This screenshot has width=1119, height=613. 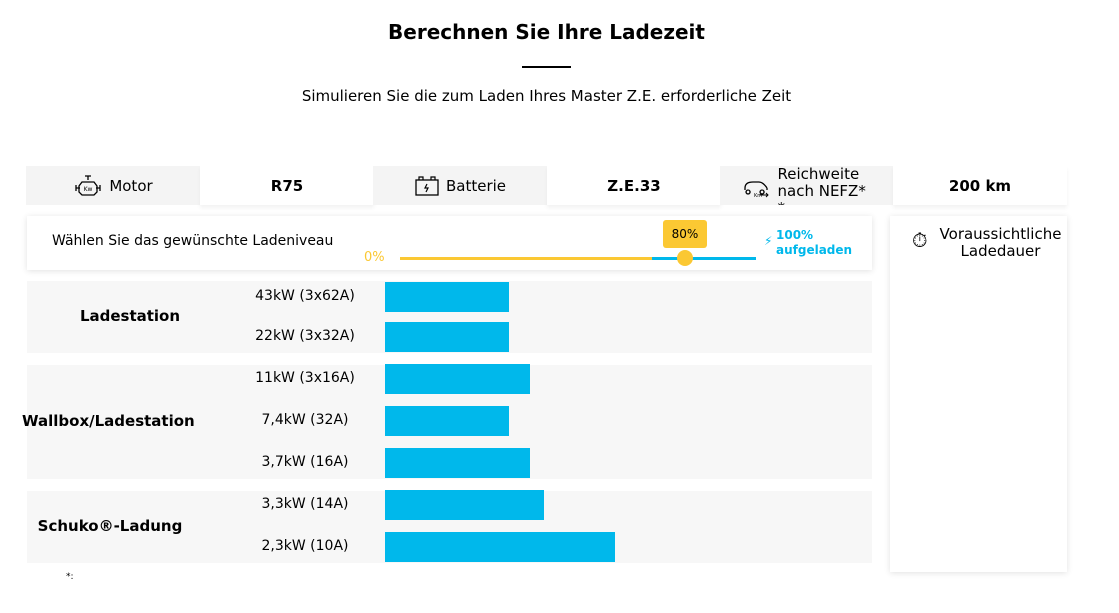 I want to click on spec-range-label: Km Max. Reichweite nach NEFZ* *, so click(x=807, y=185).